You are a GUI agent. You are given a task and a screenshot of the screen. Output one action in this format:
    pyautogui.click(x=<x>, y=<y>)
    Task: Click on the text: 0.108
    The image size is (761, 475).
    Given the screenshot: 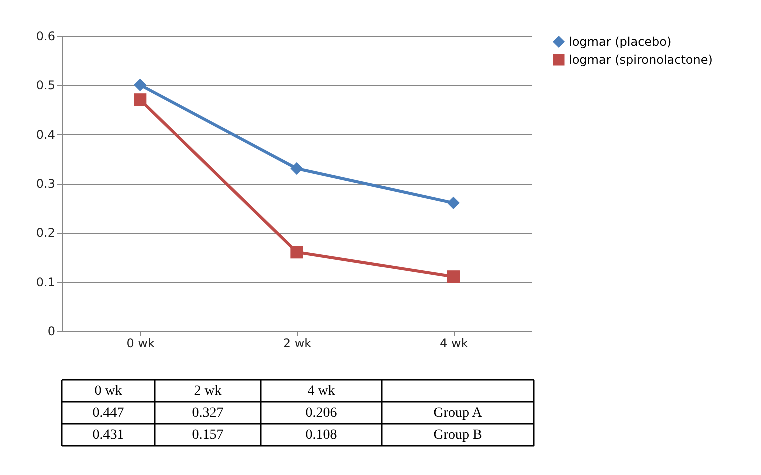 What is the action you would take?
    pyautogui.click(x=322, y=435)
    